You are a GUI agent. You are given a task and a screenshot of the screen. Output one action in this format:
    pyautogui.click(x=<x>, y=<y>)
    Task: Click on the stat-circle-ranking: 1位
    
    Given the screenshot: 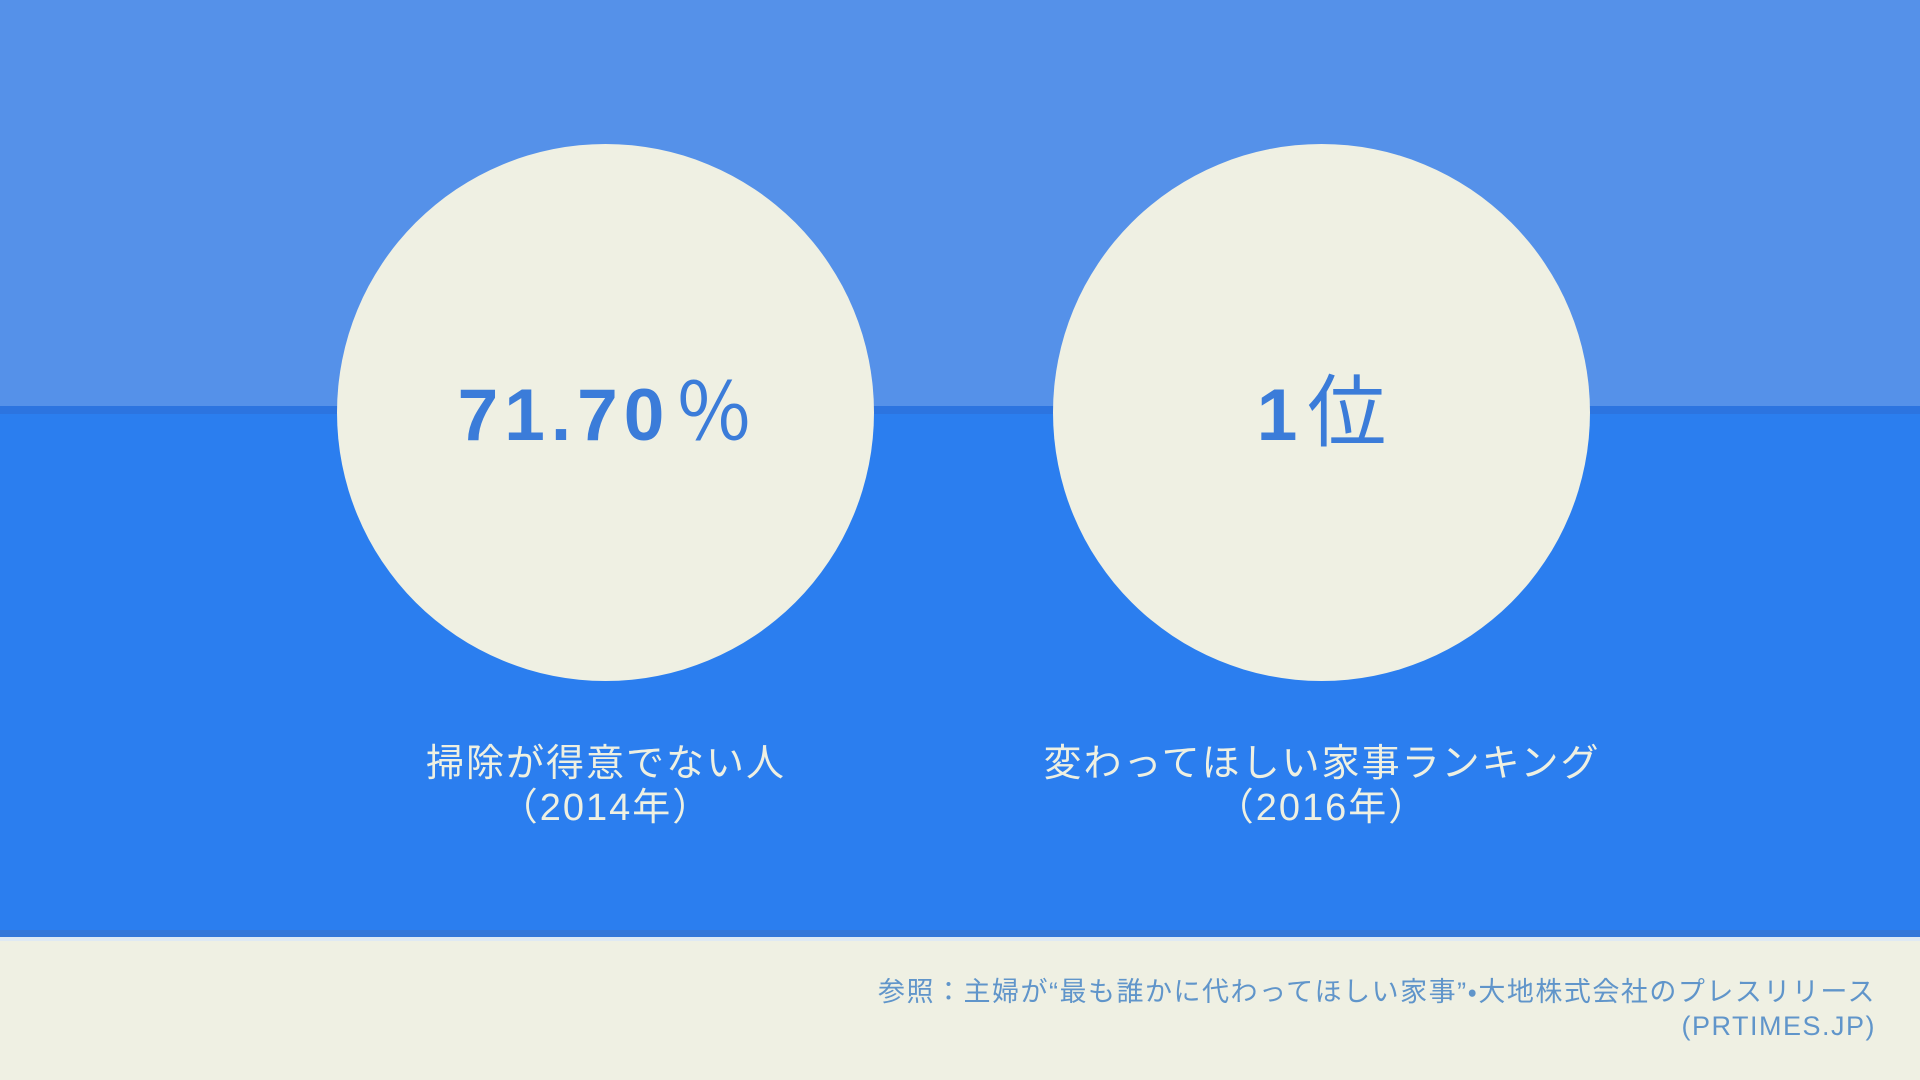 What is the action you would take?
    pyautogui.click(x=1321, y=412)
    